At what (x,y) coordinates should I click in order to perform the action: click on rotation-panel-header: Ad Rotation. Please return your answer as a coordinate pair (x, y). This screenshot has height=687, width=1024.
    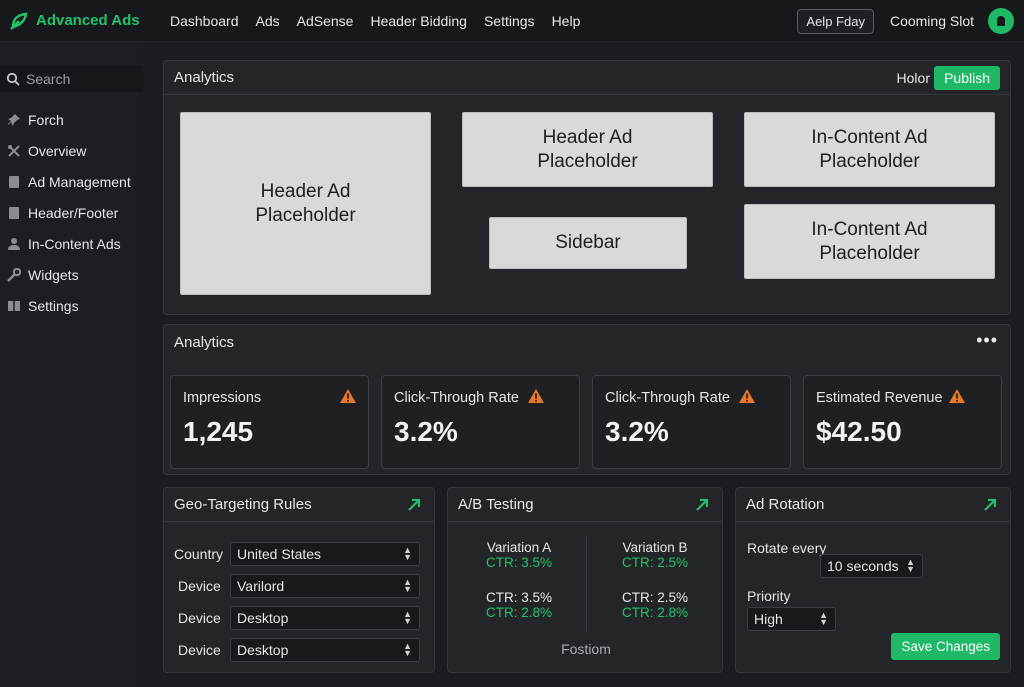
    Looking at the image, I should click on (873, 505).